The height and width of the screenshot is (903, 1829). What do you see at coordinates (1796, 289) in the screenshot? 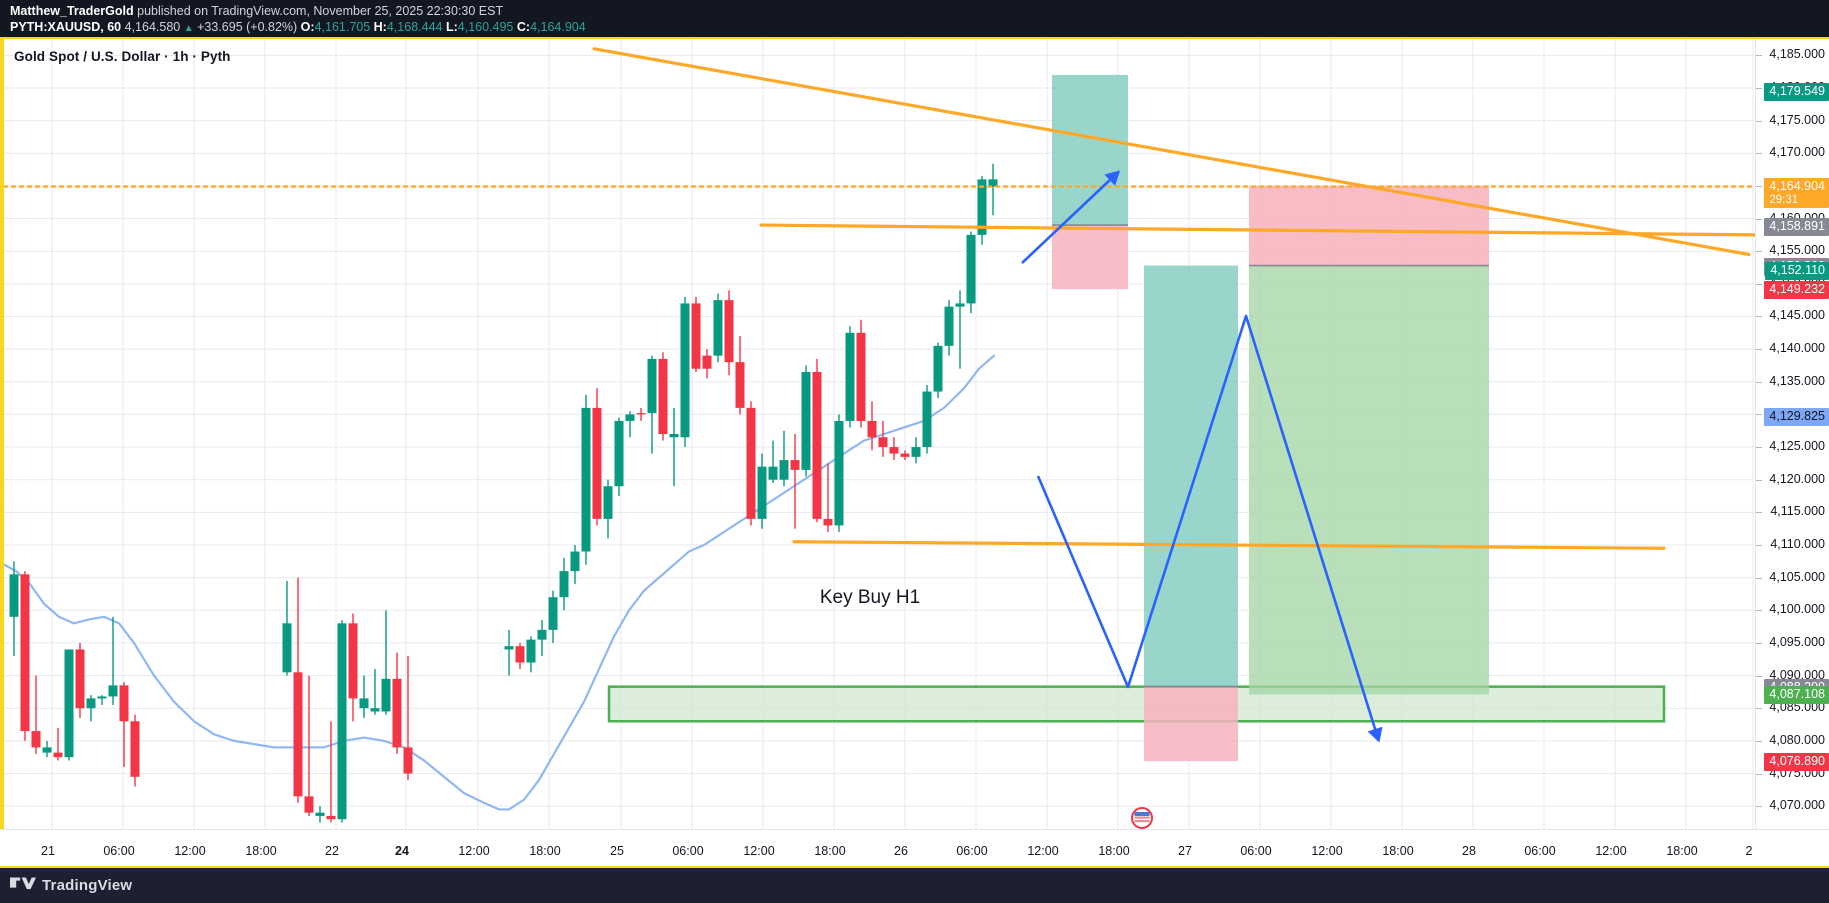
I see `price-label-stop-red-1: 4,149.232` at bounding box center [1796, 289].